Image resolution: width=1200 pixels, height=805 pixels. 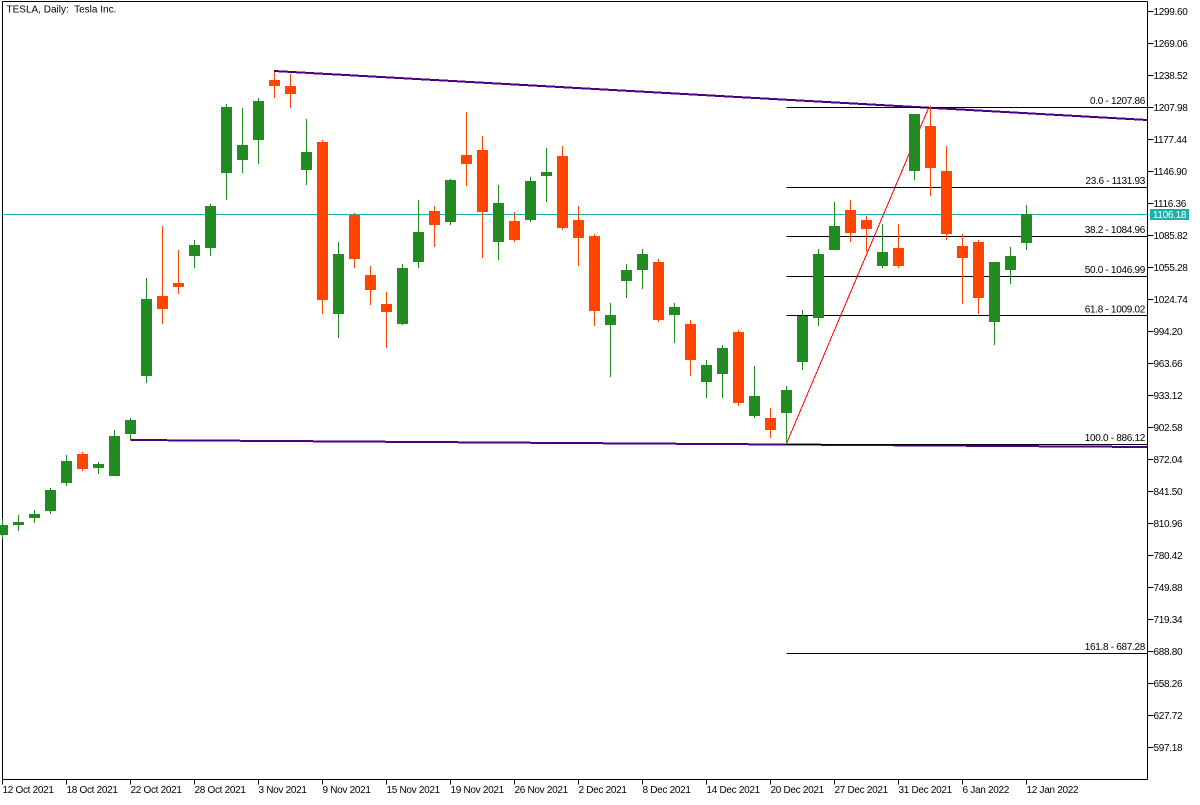 I want to click on svg-text: 20 Dec 2021, so click(x=798, y=790).